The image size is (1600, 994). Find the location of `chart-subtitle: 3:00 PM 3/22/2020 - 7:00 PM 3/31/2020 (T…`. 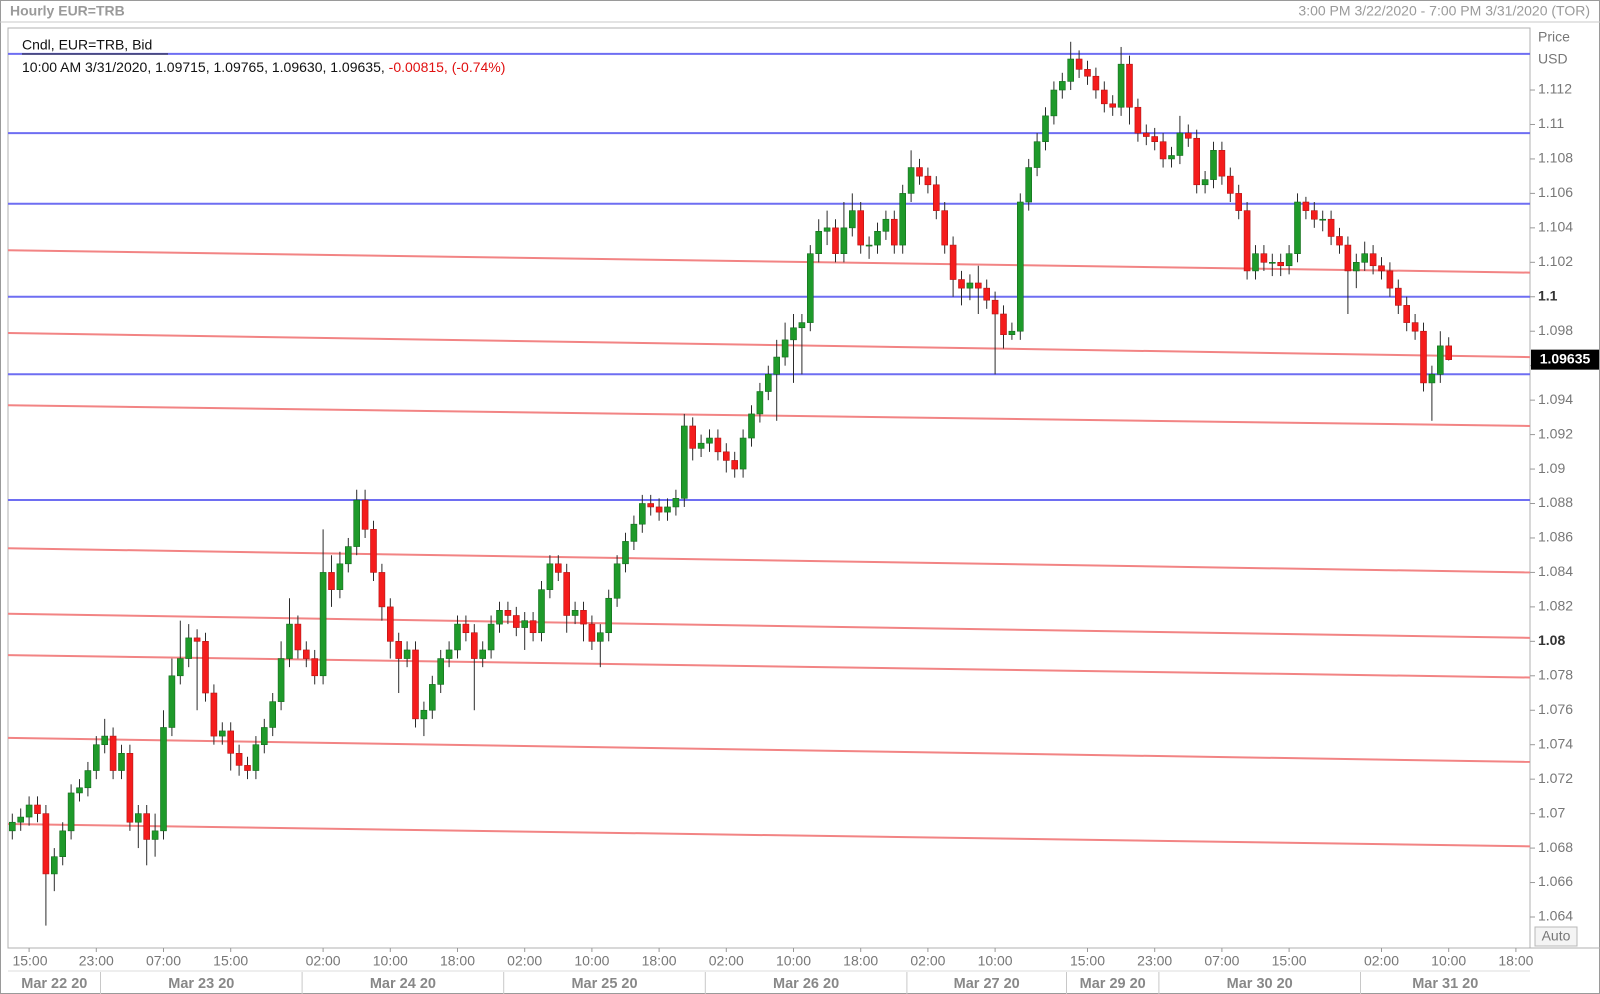

chart-subtitle: 3:00 PM 3/22/2020 - 7:00 PM 3/31/2020 (T… is located at coordinates (1444, 11).